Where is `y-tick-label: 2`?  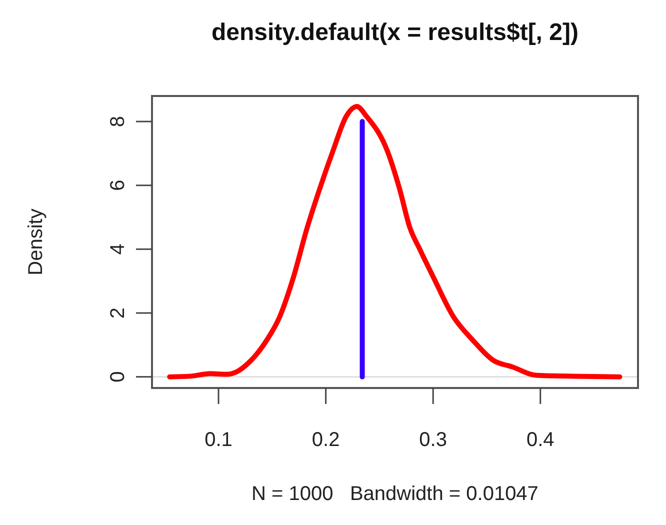
y-tick-label: 2 is located at coordinates (118, 313).